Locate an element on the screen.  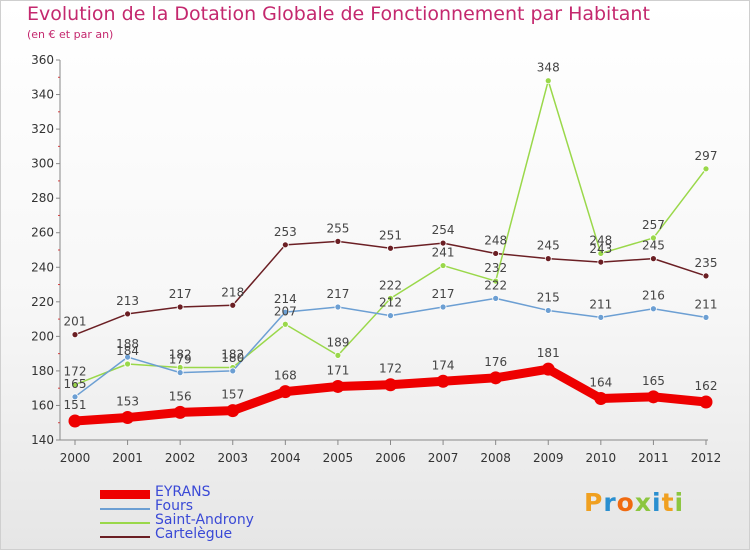
y-tick-label: 260 is located at coordinates (42, 233).